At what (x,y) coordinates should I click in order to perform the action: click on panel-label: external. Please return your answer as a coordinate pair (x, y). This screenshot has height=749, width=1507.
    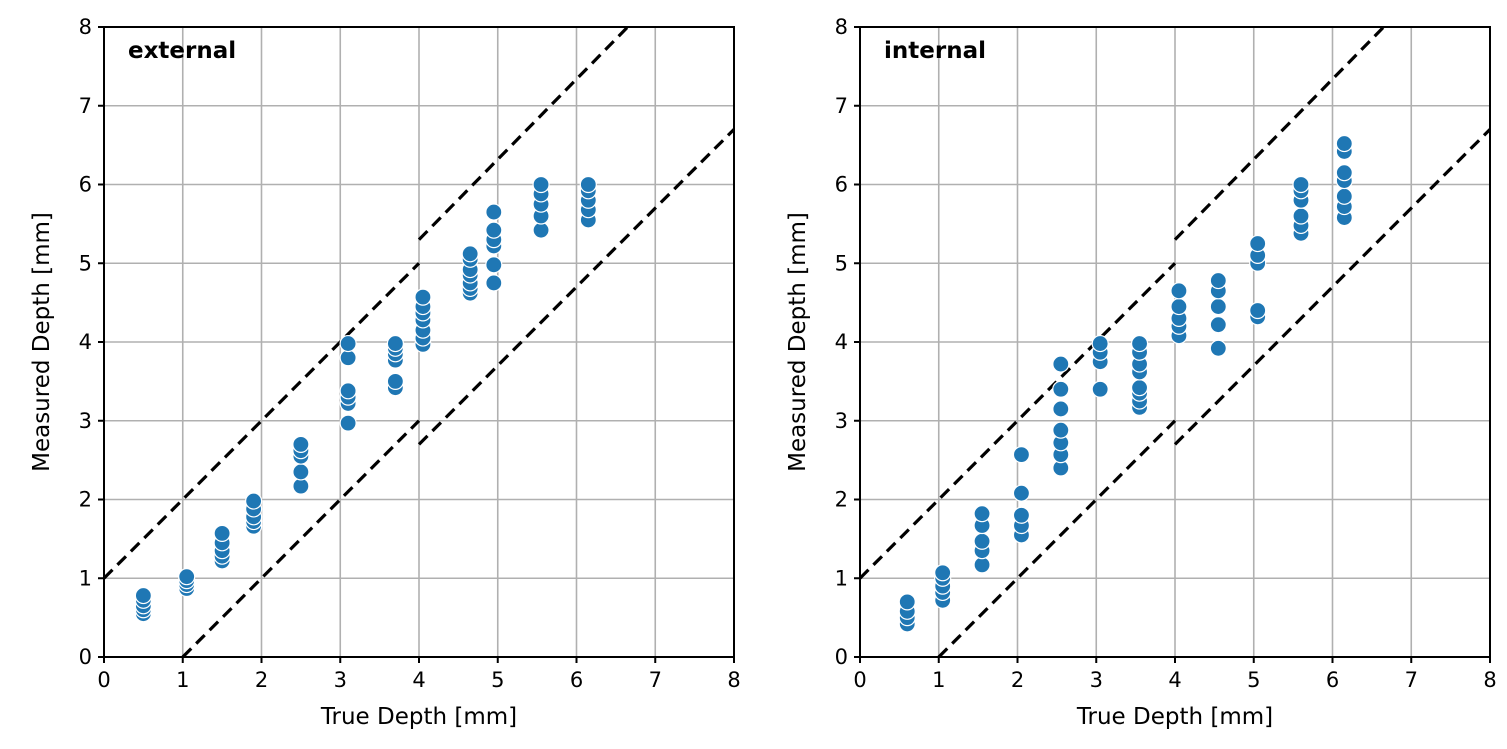
    Looking at the image, I should click on (182, 51).